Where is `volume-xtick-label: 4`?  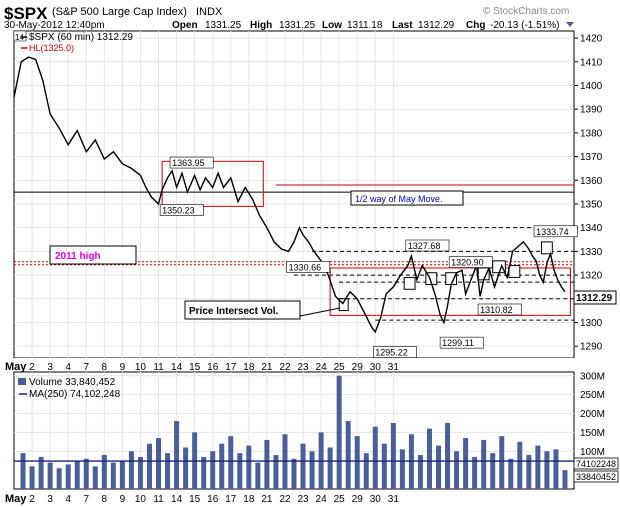
volume-xtick-label: 4 is located at coordinates (68, 499).